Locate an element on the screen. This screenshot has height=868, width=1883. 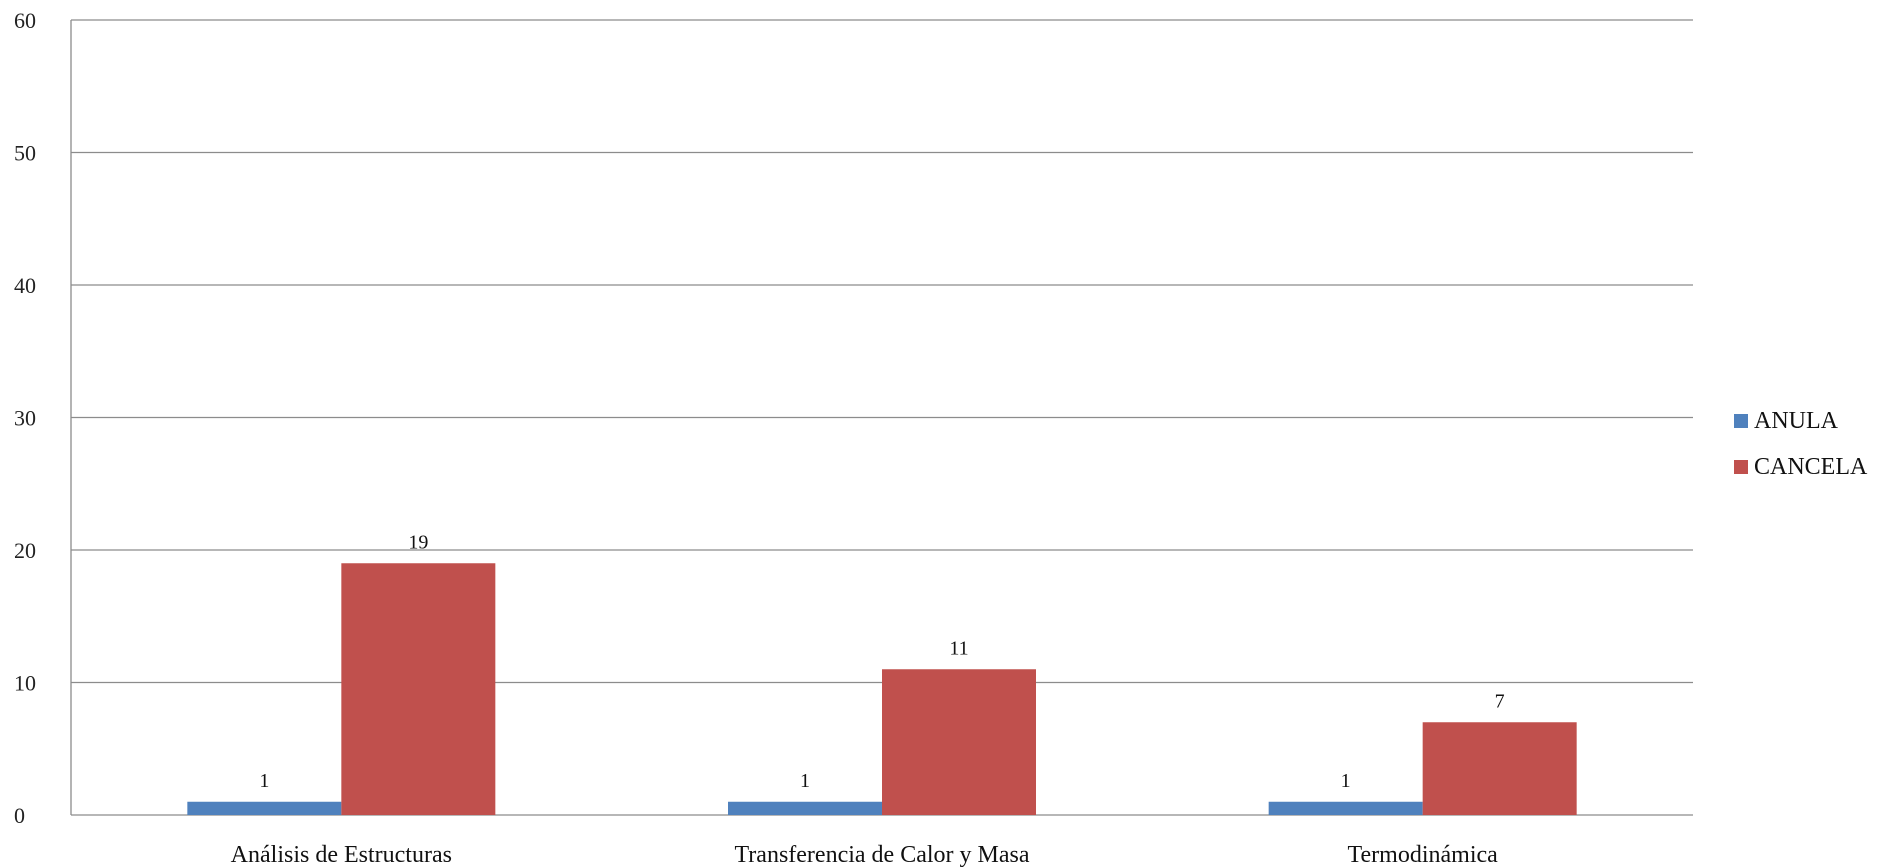
legend-swatch-anula is located at coordinates (1741, 421).